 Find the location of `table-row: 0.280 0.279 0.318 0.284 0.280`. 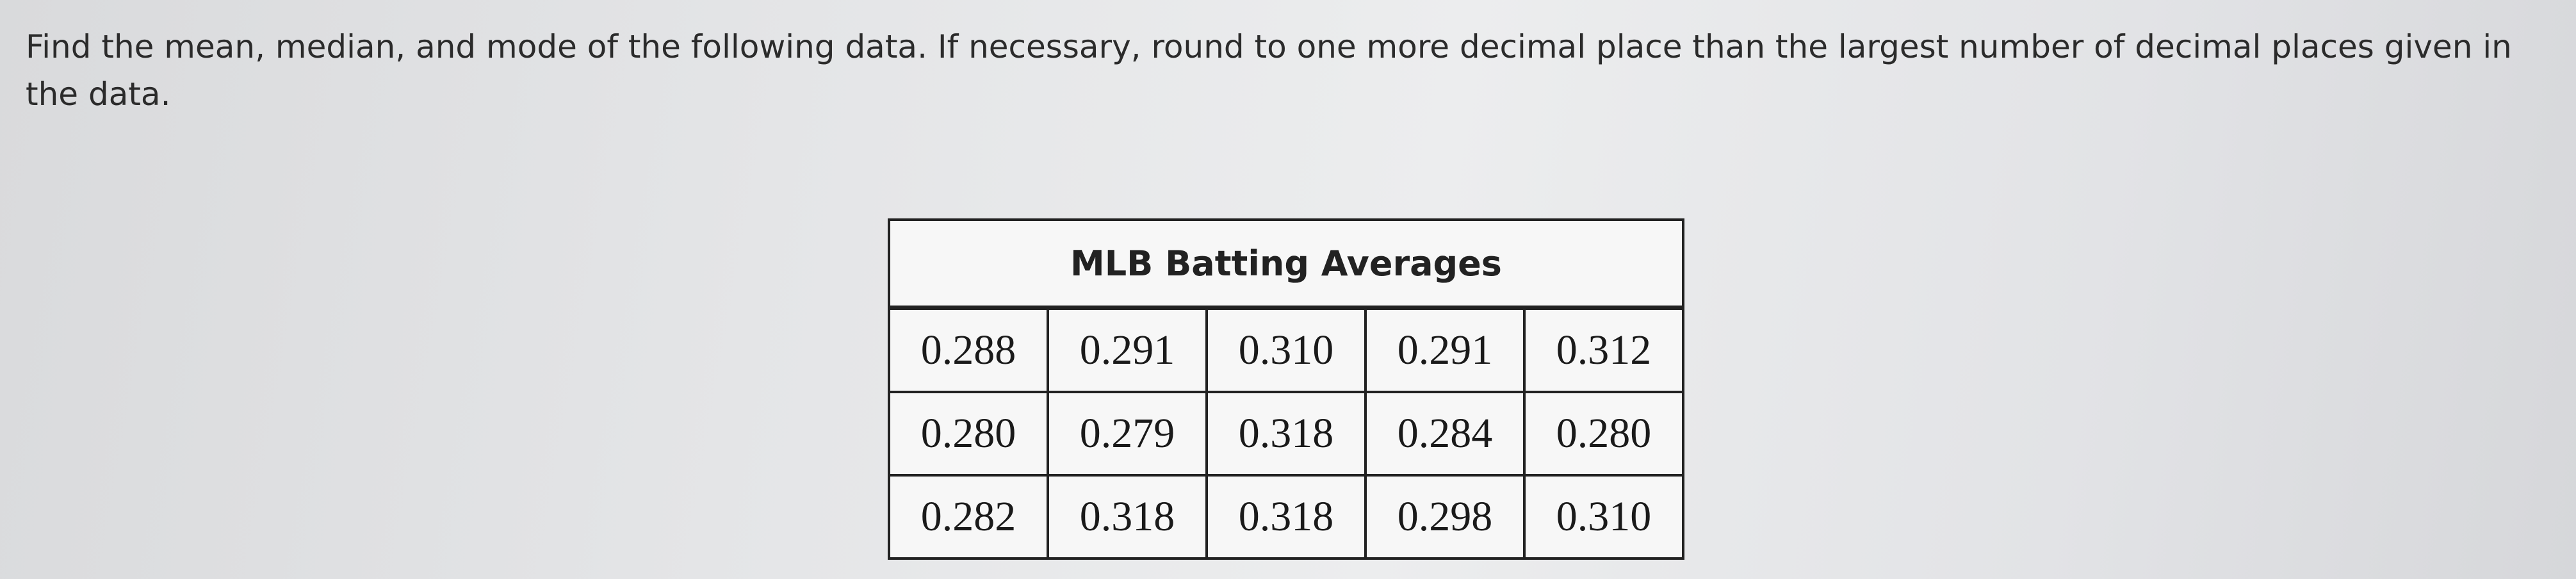

table-row: 0.280 0.279 0.318 0.284 0.280 is located at coordinates (1286, 434).